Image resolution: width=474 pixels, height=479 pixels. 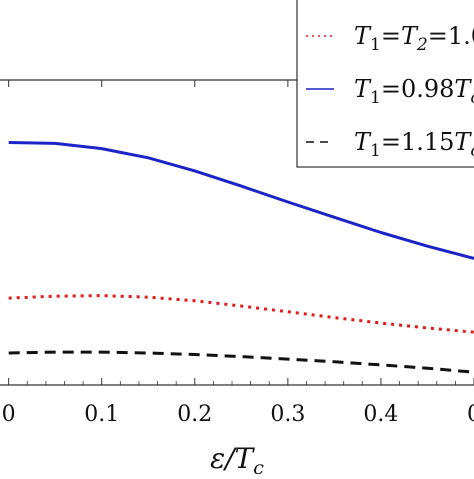 I want to click on x-tick-label: 0.1, so click(x=101, y=414).